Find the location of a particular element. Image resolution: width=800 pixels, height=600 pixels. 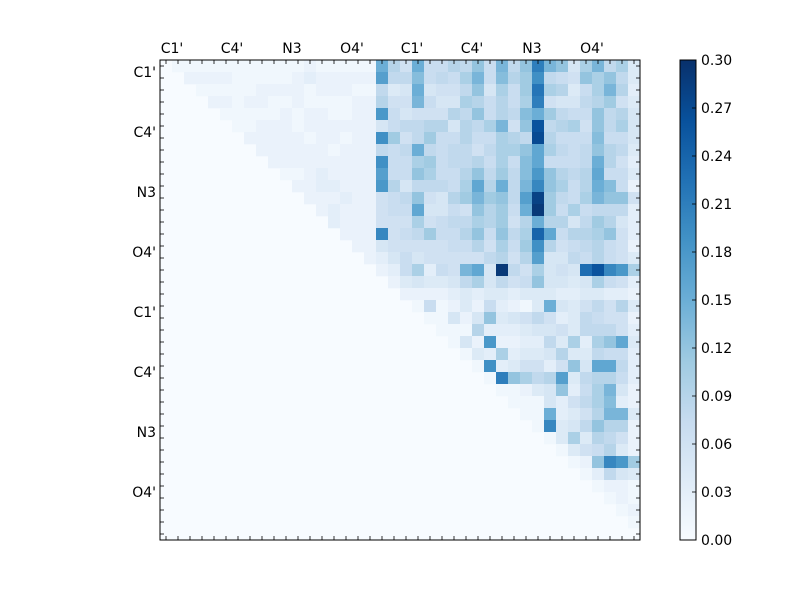

colorbar-tick-label: 0.09 is located at coordinates (716, 397).